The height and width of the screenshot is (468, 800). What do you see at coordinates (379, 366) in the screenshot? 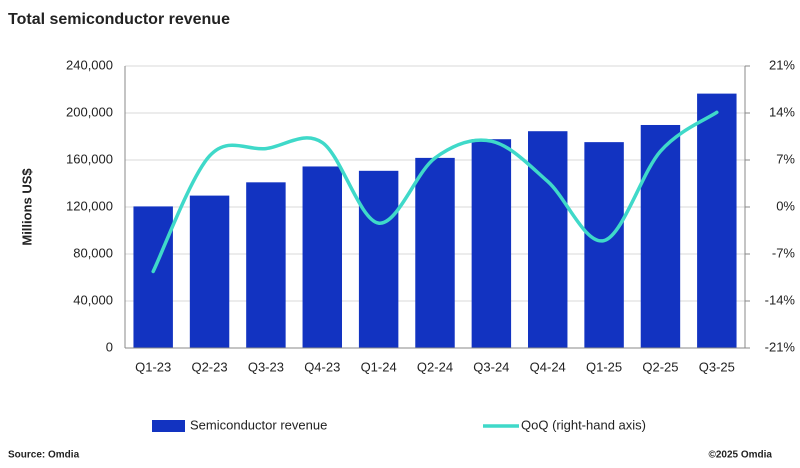
I see `x-tick-label: Q1-24` at bounding box center [379, 366].